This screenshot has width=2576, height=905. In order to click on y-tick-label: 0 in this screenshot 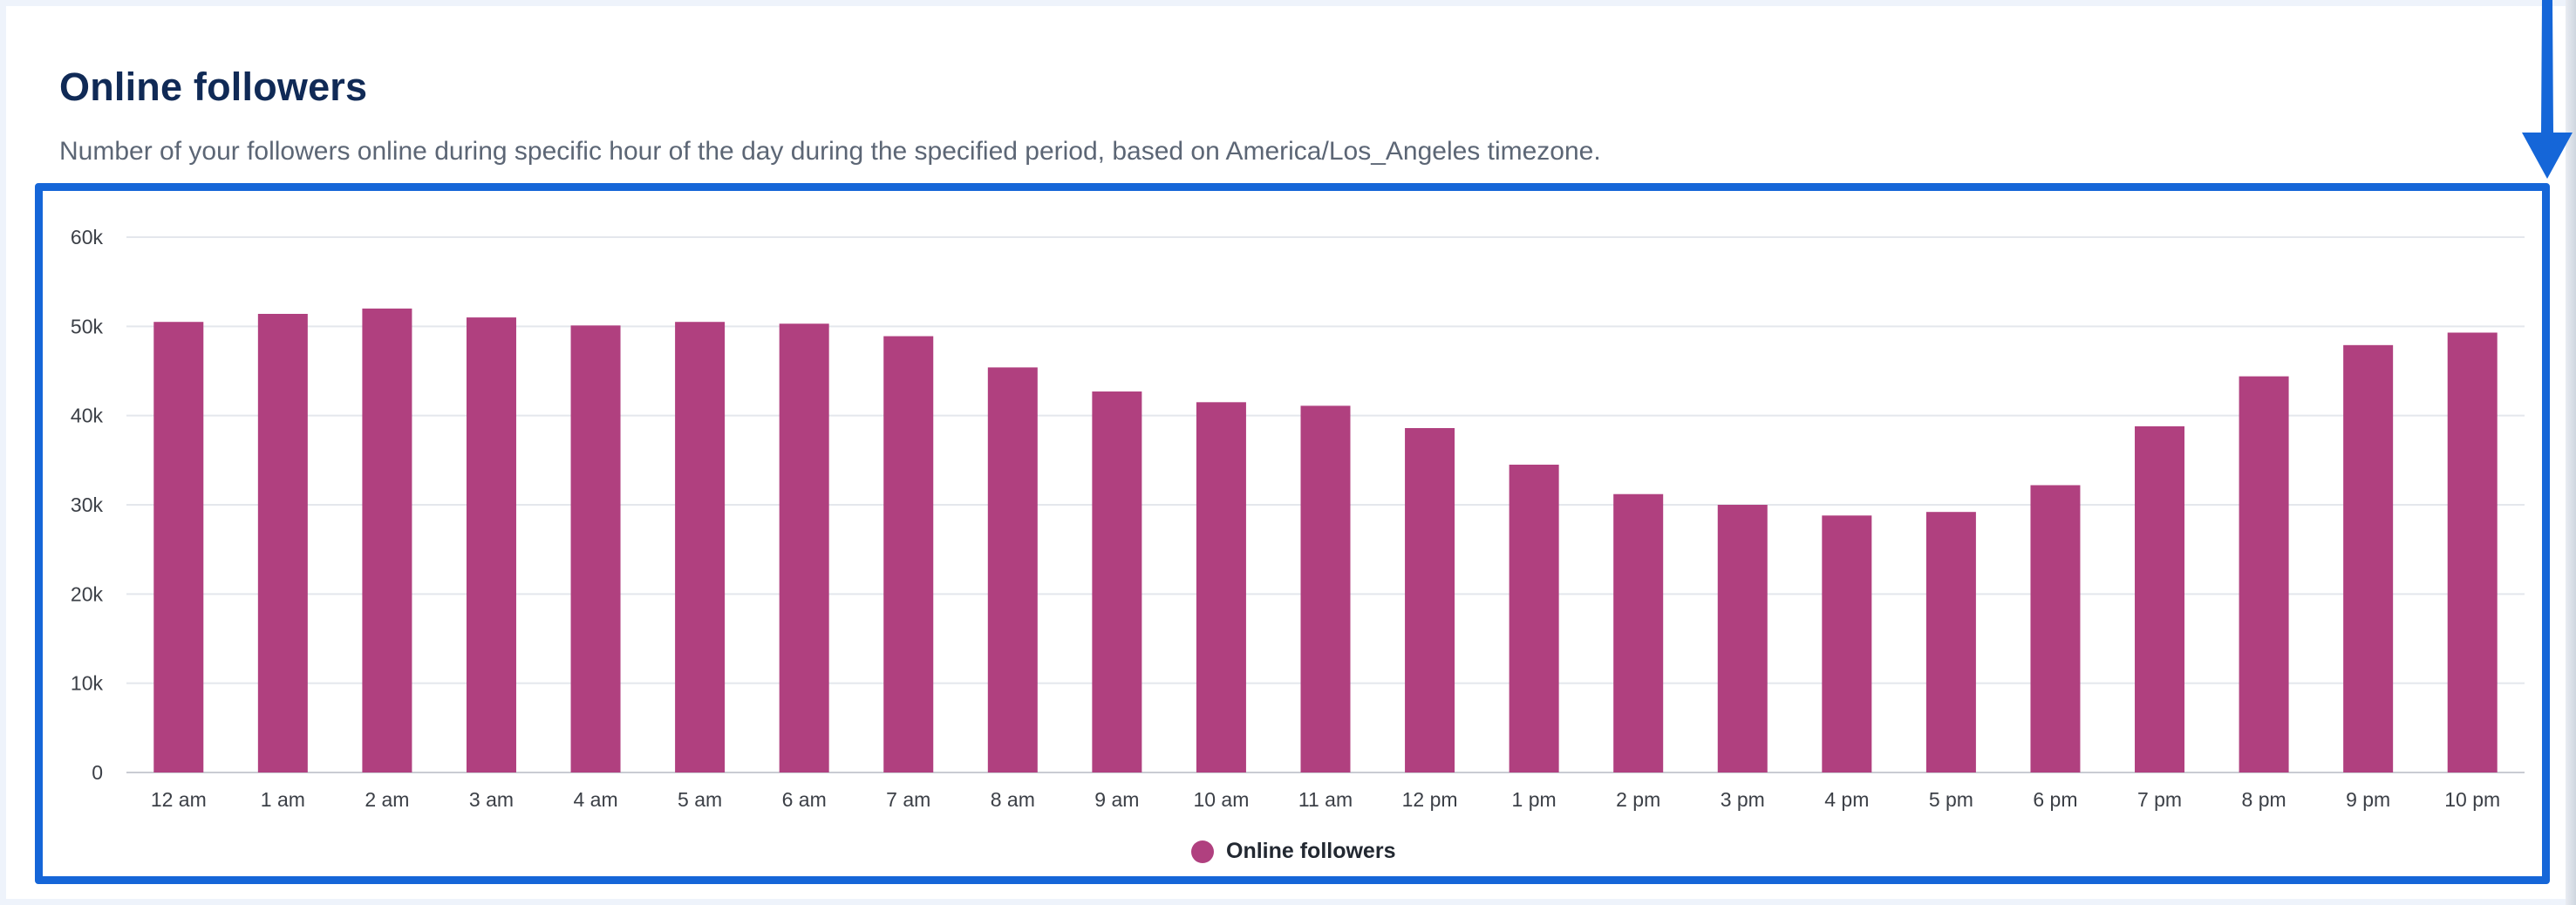, I will do `click(98, 772)`.